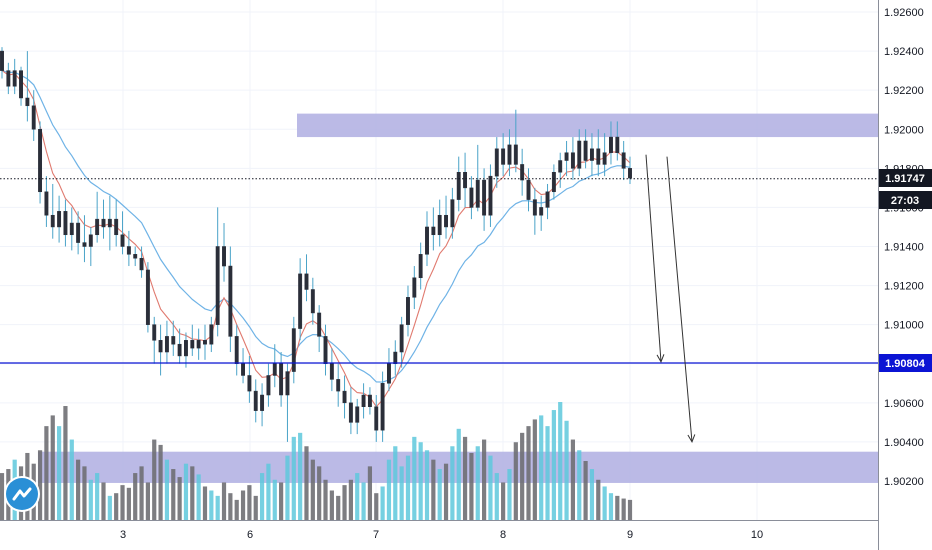 The width and height of the screenshot is (932, 550). What do you see at coordinates (904, 287) in the screenshot?
I see `y-tick-label: 1.91200` at bounding box center [904, 287].